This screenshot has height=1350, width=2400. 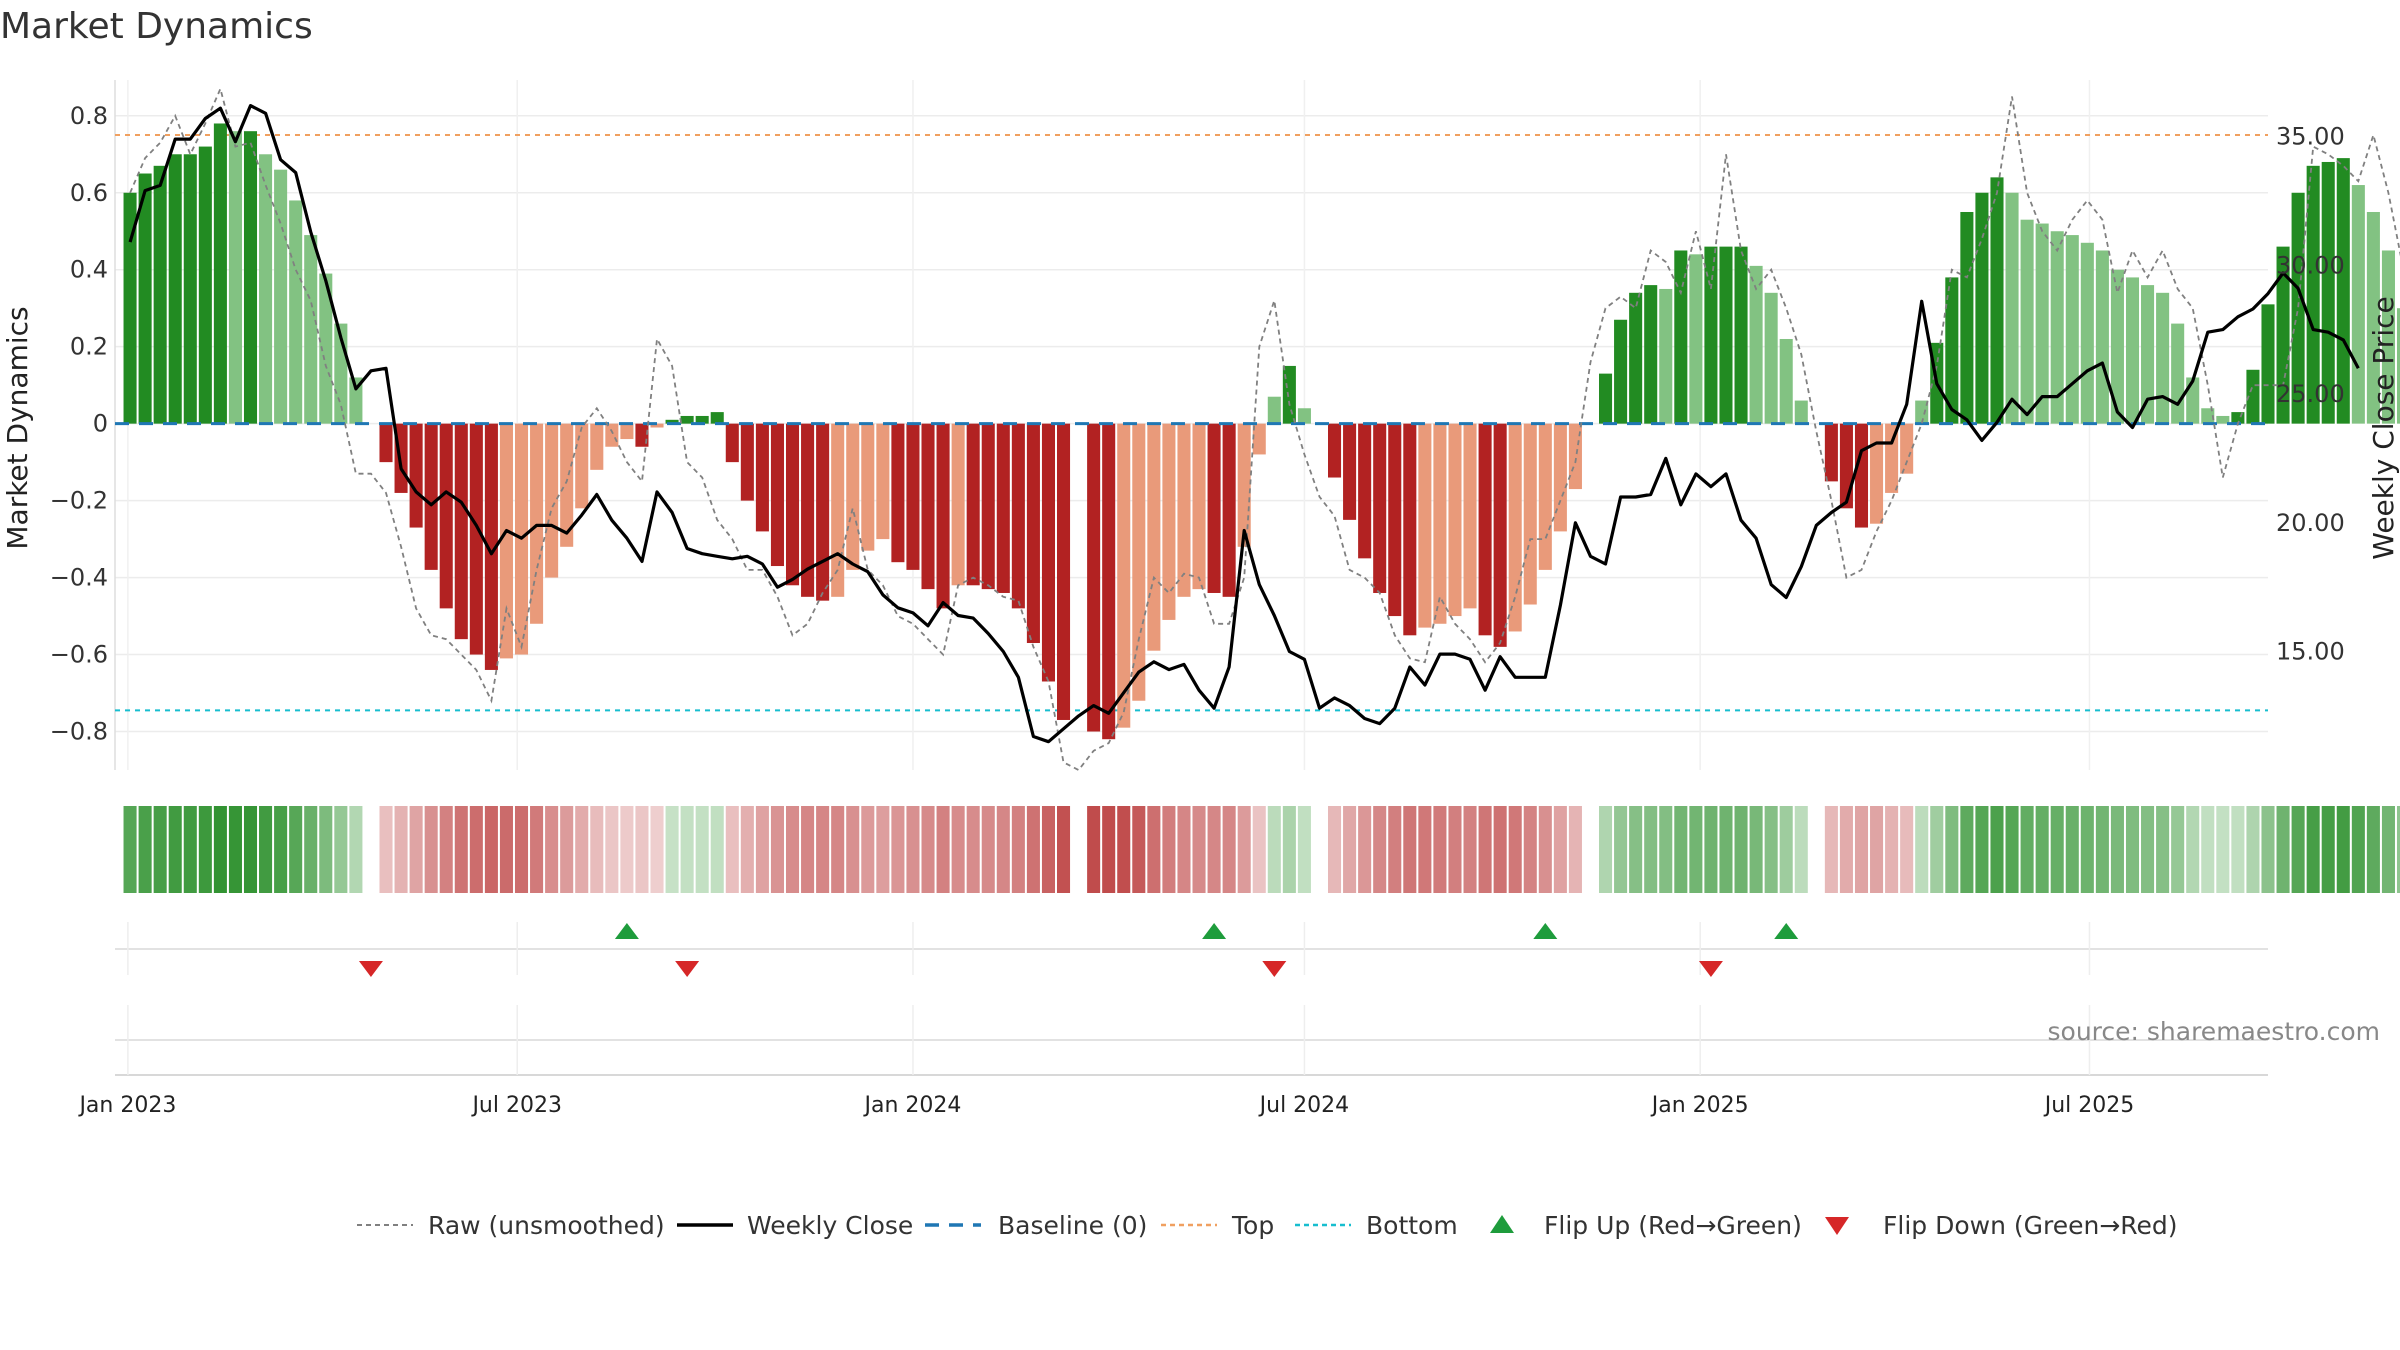 I want to click on right-tick-label: 25.00, so click(x=2310, y=394).